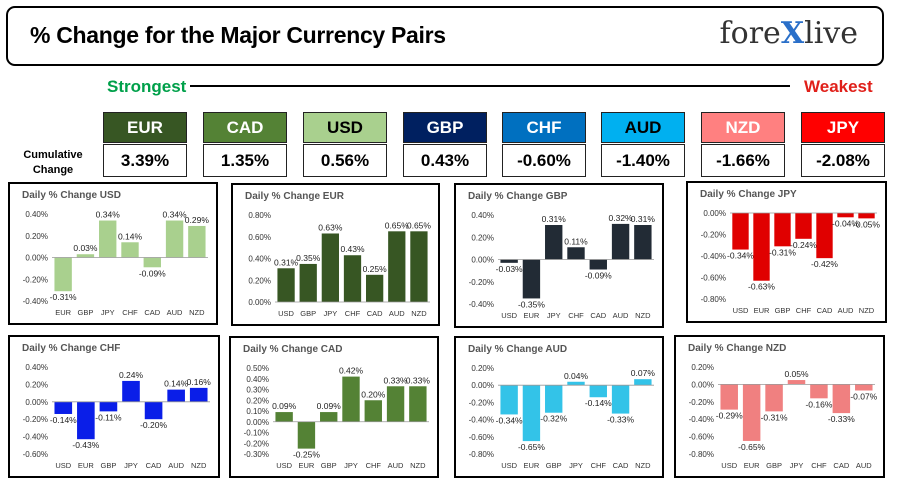 The height and width of the screenshot is (495, 900). What do you see at coordinates (375, 269) in the screenshot?
I see `data-label: 0.25%` at bounding box center [375, 269].